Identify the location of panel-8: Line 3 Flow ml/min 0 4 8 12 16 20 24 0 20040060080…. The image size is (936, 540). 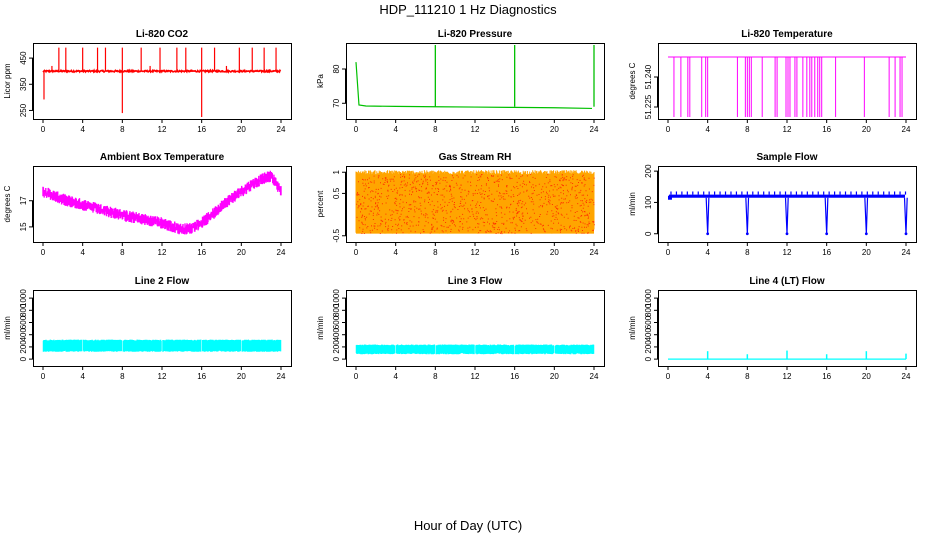
(460, 328).